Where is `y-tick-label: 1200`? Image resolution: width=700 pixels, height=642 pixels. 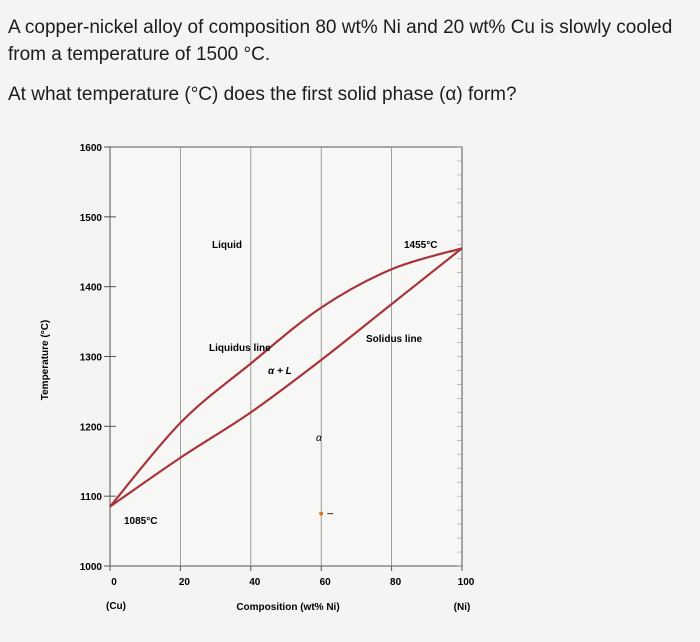 y-tick-label: 1200 is located at coordinates (91, 427).